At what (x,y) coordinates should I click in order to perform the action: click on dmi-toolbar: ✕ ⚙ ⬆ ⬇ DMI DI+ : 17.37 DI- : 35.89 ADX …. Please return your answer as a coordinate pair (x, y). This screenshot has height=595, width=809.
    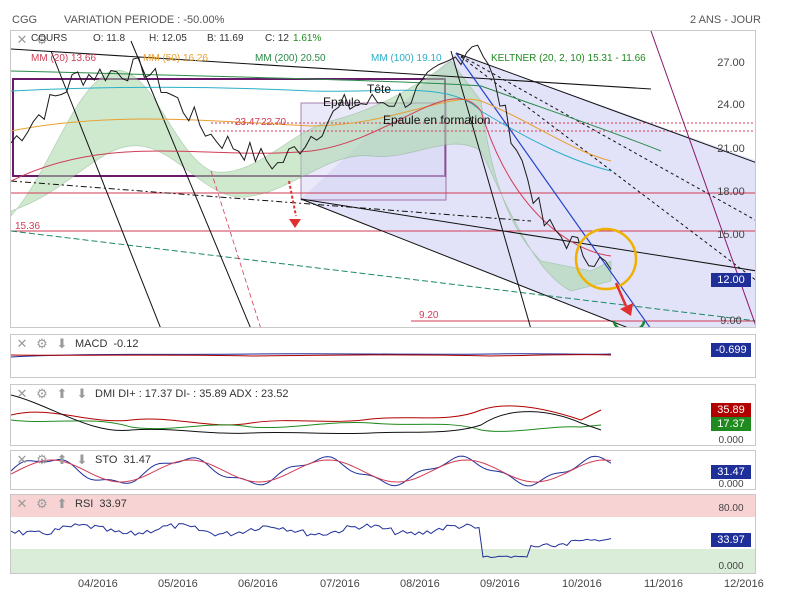
    Looking at the image, I should click on (152, 394).